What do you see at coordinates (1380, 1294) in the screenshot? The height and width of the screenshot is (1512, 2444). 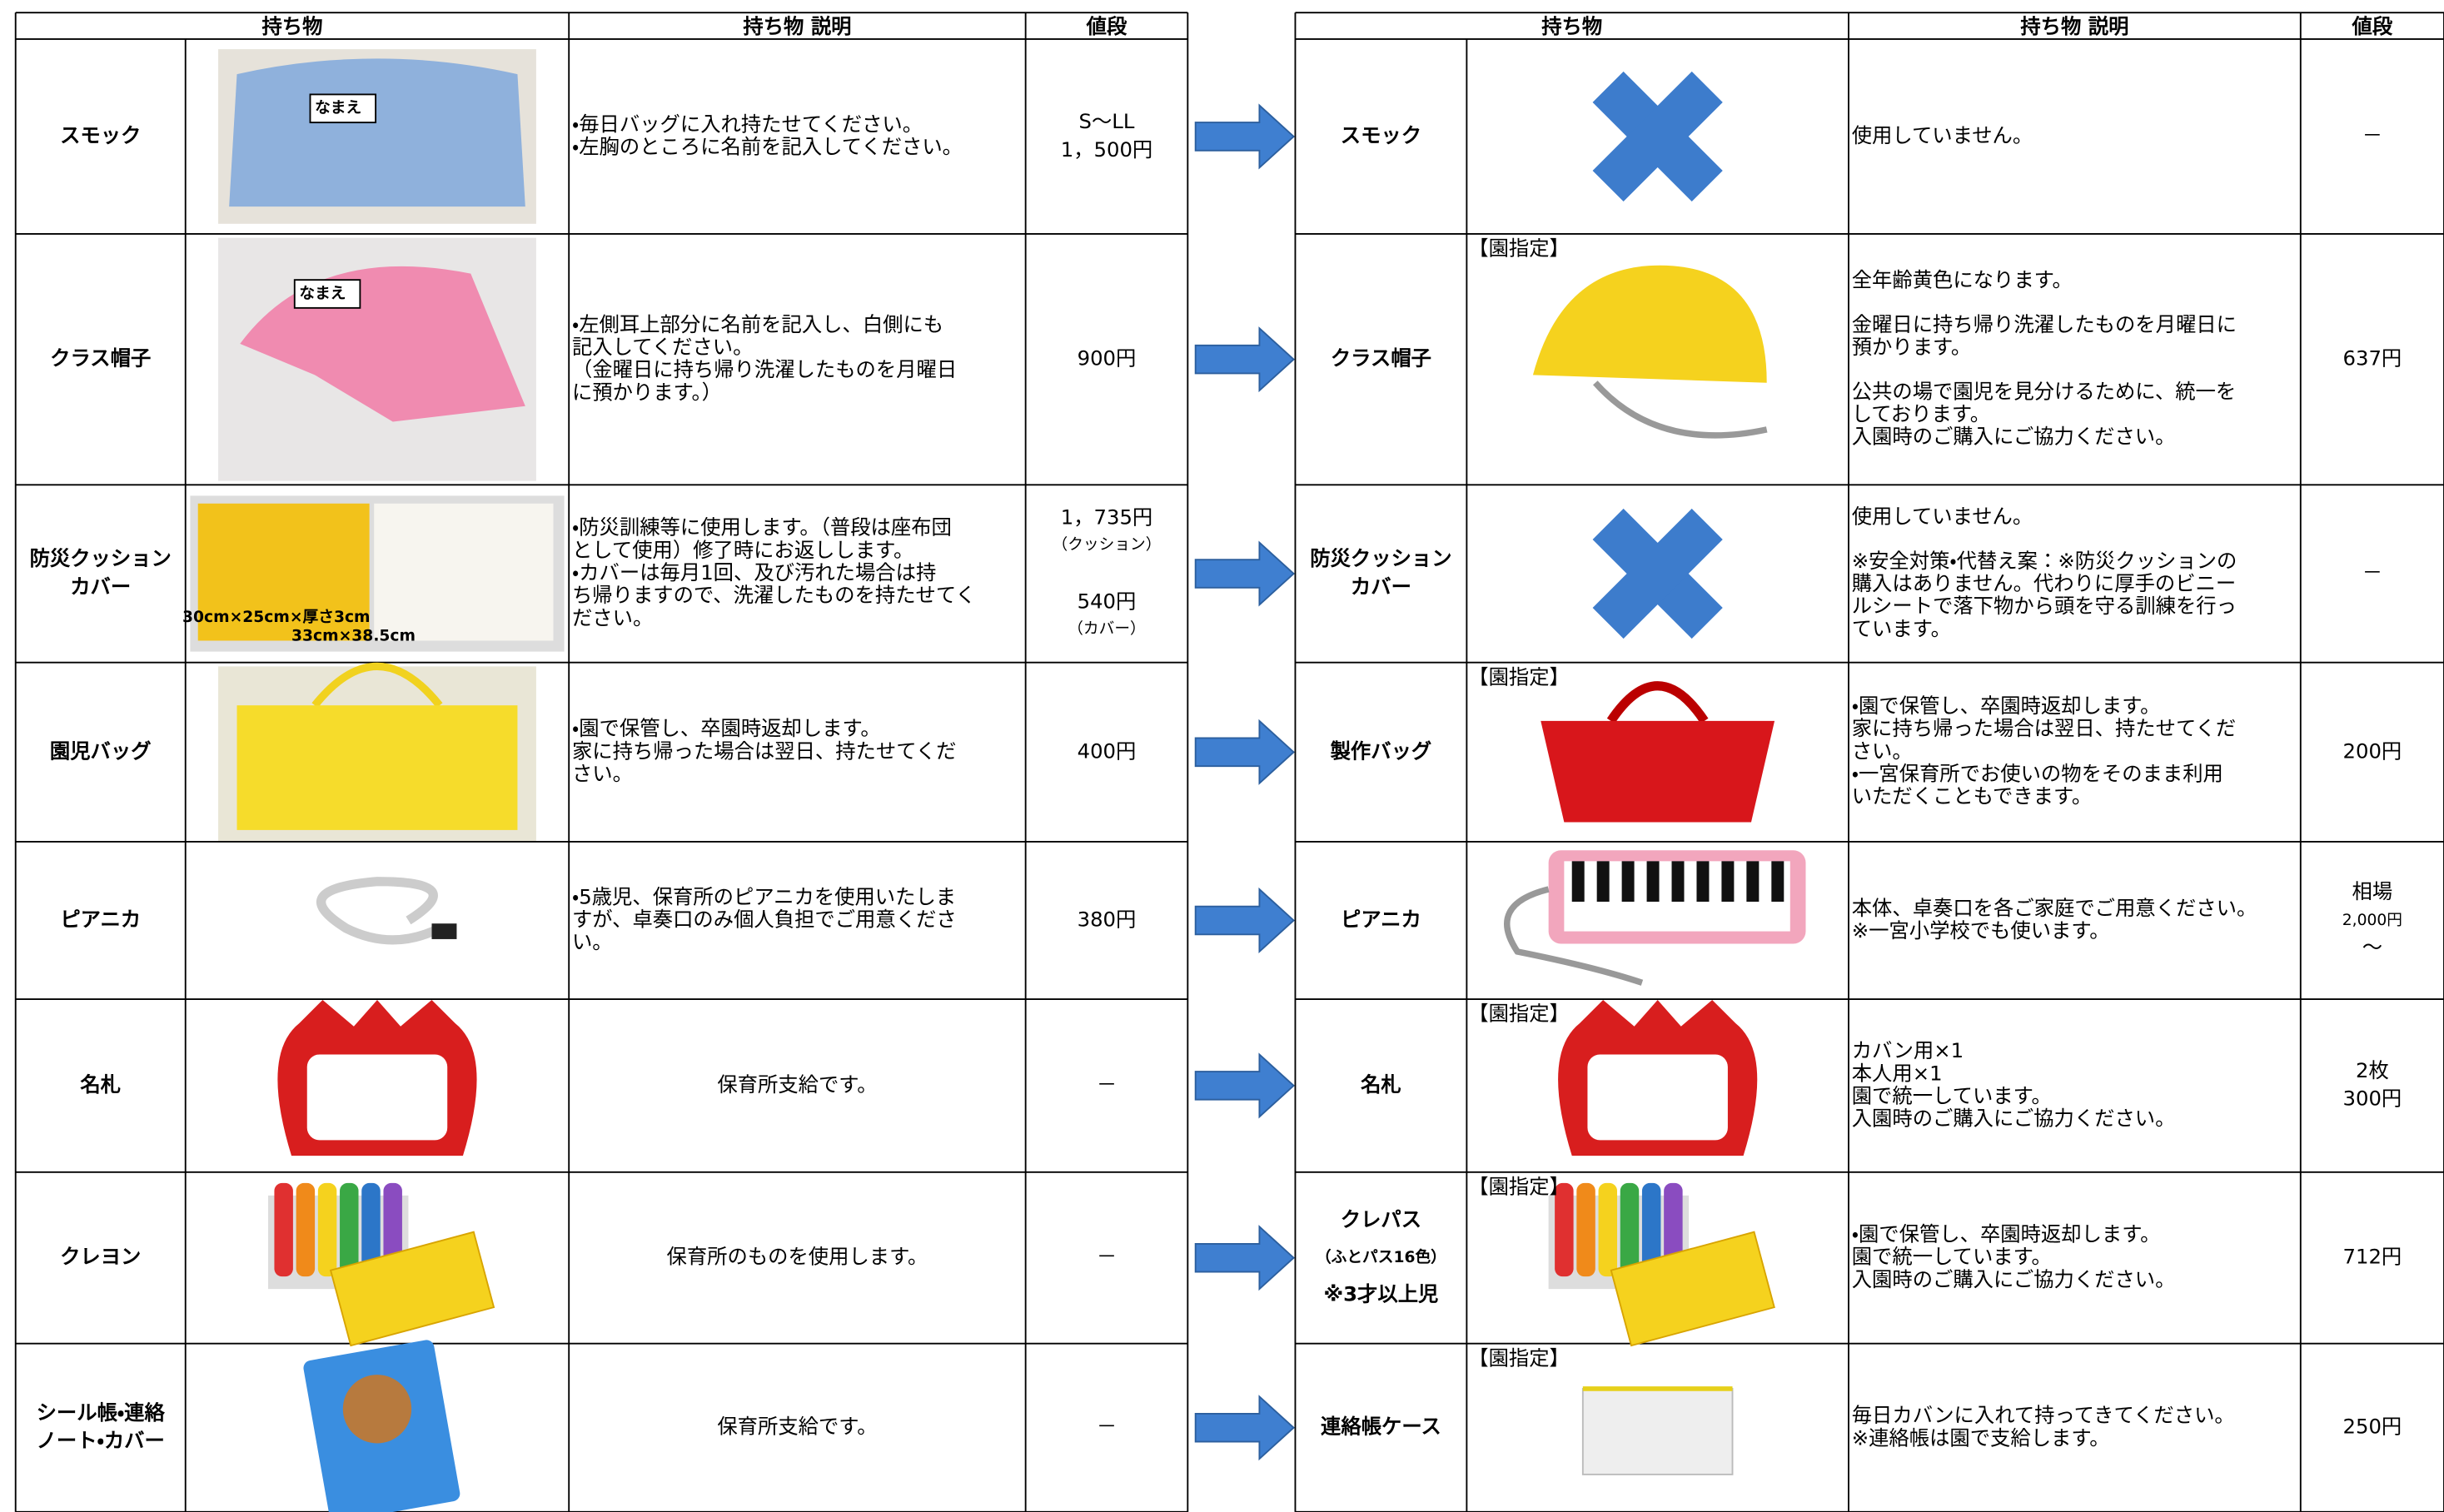 I see `item-name: ※3才以上児` at bounding box center [1380, 1294].